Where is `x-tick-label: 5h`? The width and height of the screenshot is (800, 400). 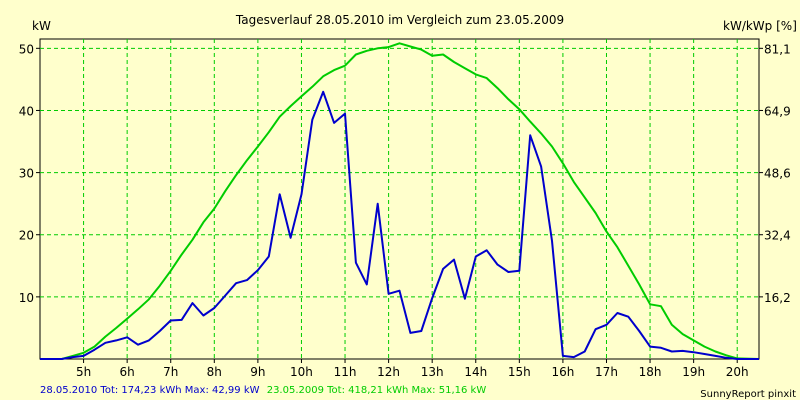
x-tick-label: 5h is located at coordinates (83, 372).